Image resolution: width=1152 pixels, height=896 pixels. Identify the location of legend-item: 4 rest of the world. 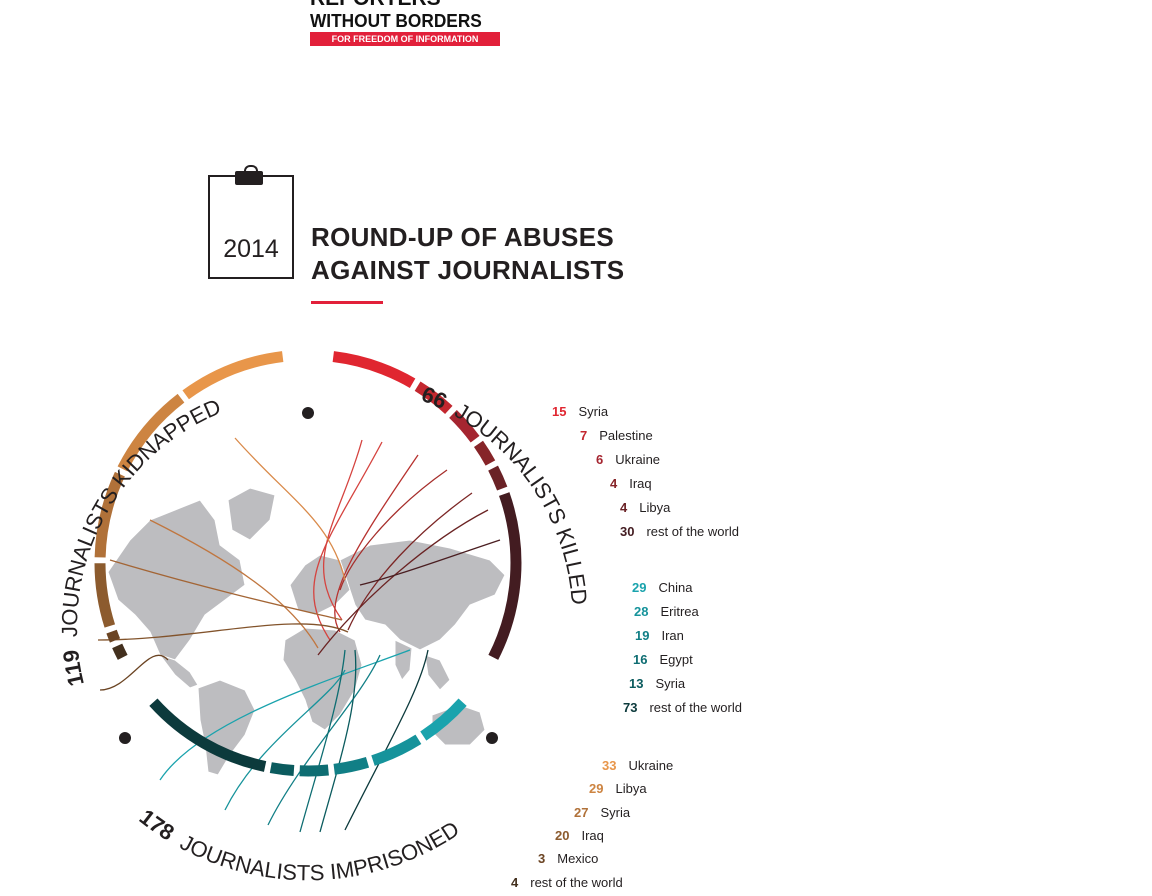
(567, 882).